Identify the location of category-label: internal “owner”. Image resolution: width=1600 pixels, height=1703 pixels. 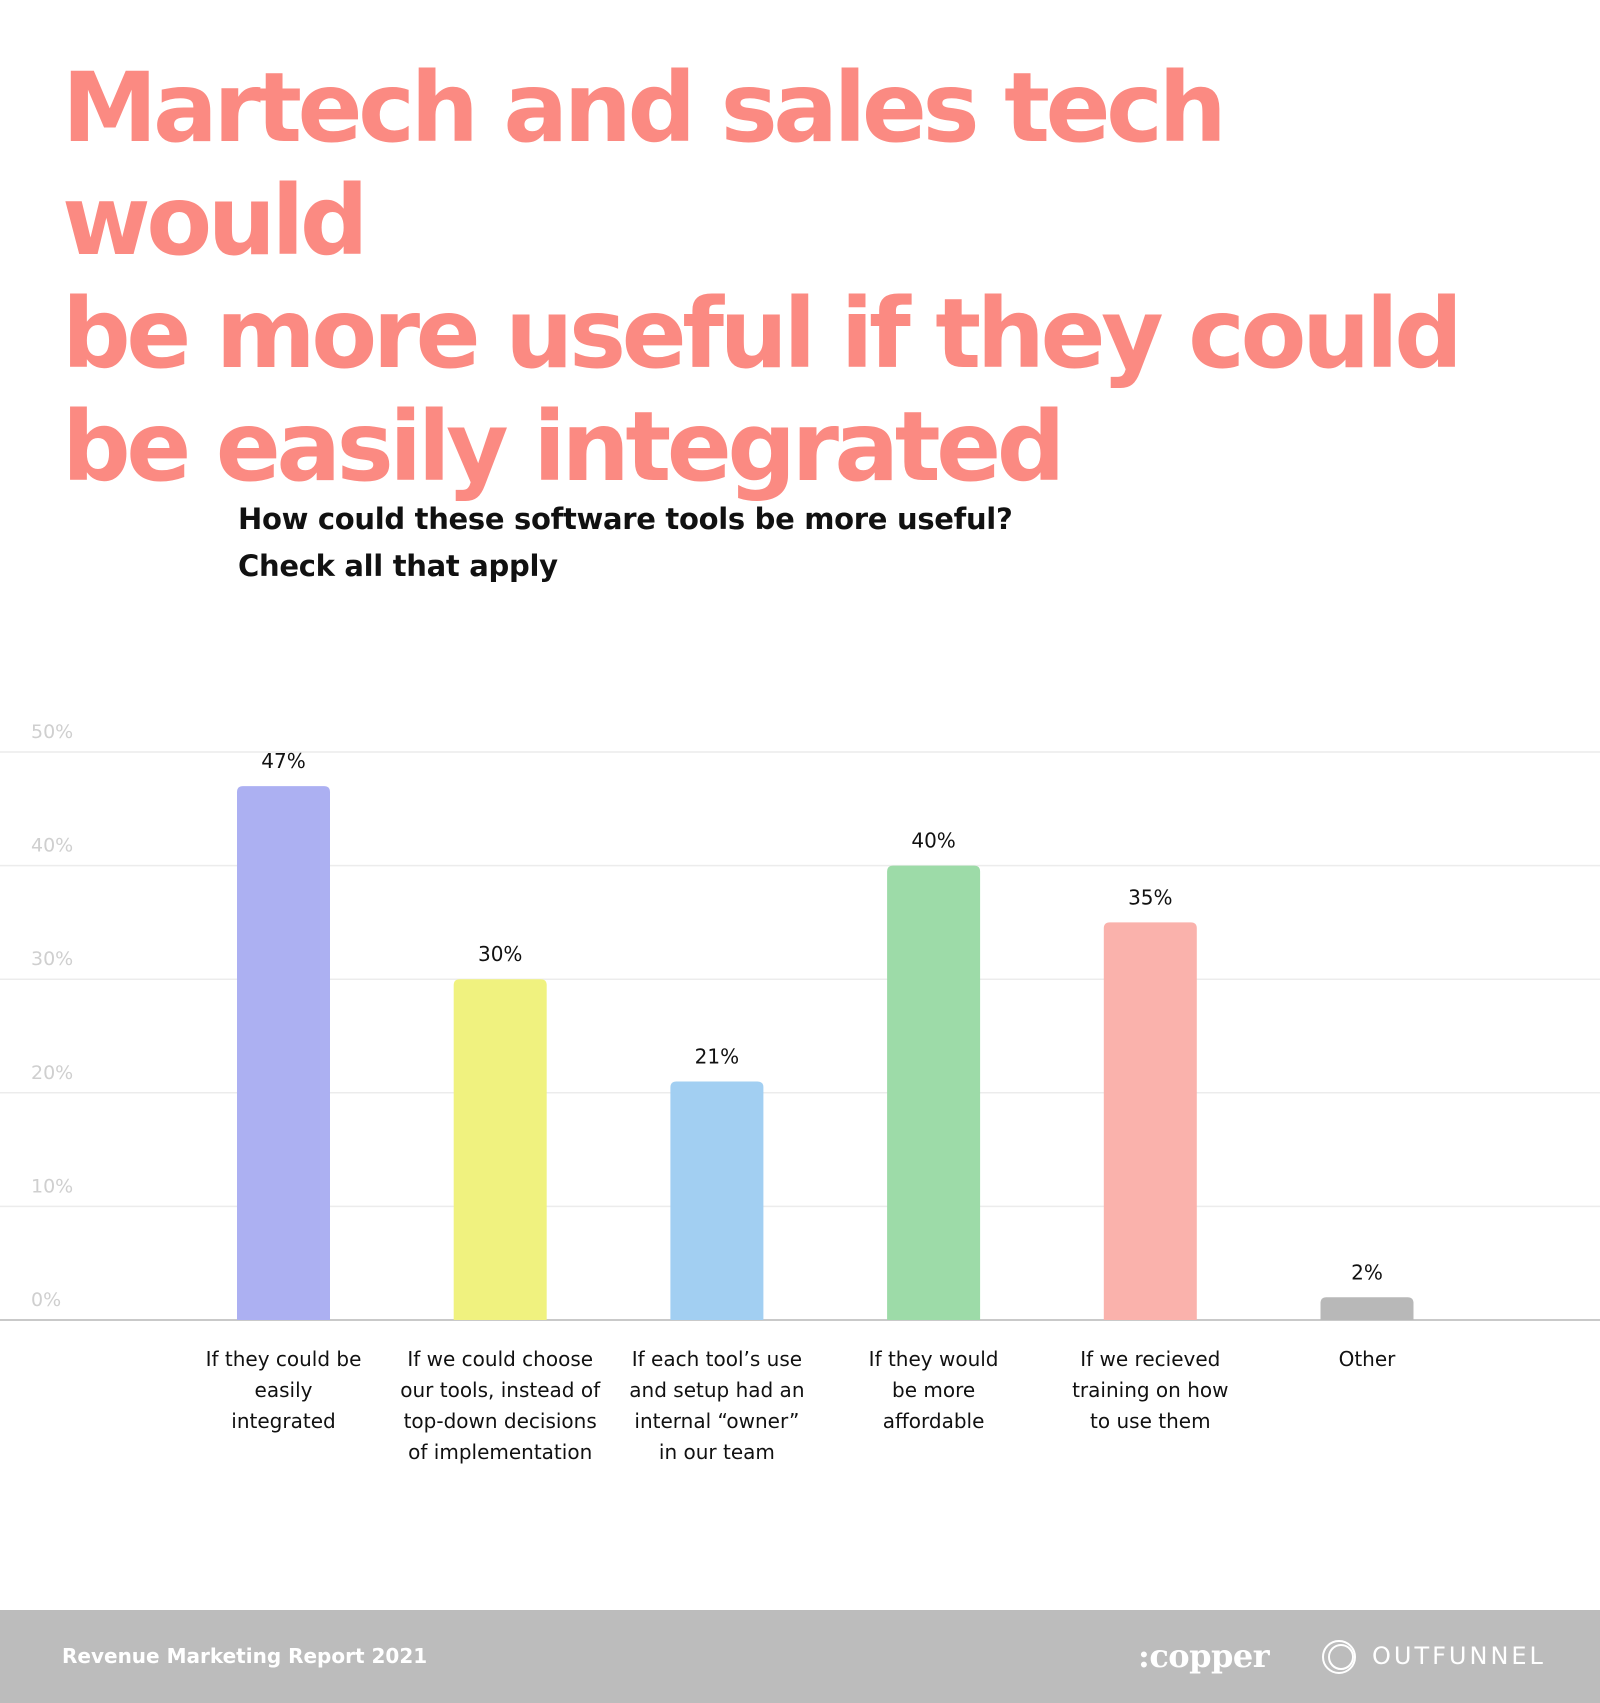
(716, 1421).